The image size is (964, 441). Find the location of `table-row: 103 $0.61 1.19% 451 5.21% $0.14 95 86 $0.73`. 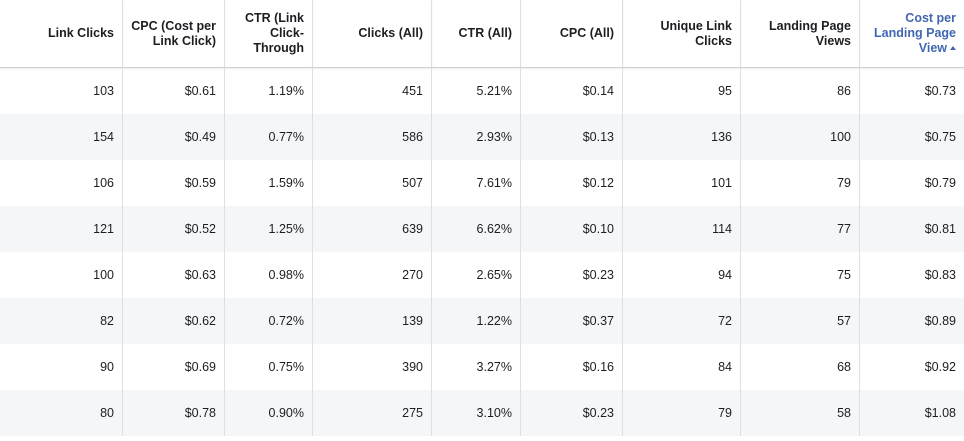

table-row: 103 $0.61 1.19% 451 5.21% $0.14 95 86 $0.73 is located at coordinates (482, 90).